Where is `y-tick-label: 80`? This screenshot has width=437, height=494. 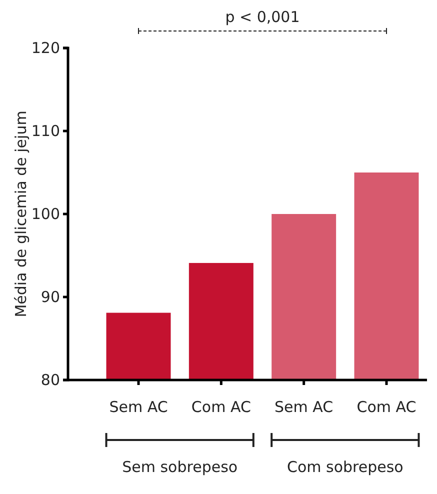 y-tick-label: 80 is located at coordinates (50, 379).